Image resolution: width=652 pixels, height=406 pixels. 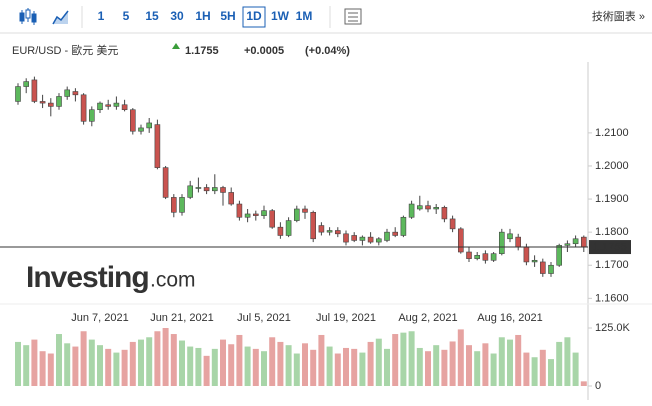 What do you see at coordinates (280, 16) in the screenshot?
I see `interval-button: 1W` at bounding box center [280, 16].